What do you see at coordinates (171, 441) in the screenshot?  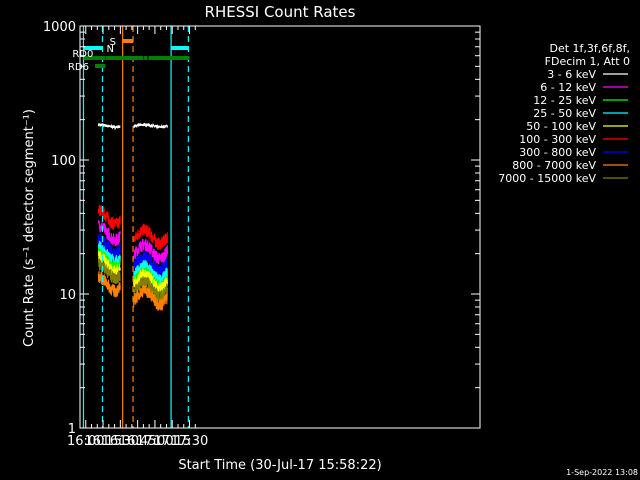 I see `x-tick-label-17-15: 17:15` at bounding box center [171, 441].